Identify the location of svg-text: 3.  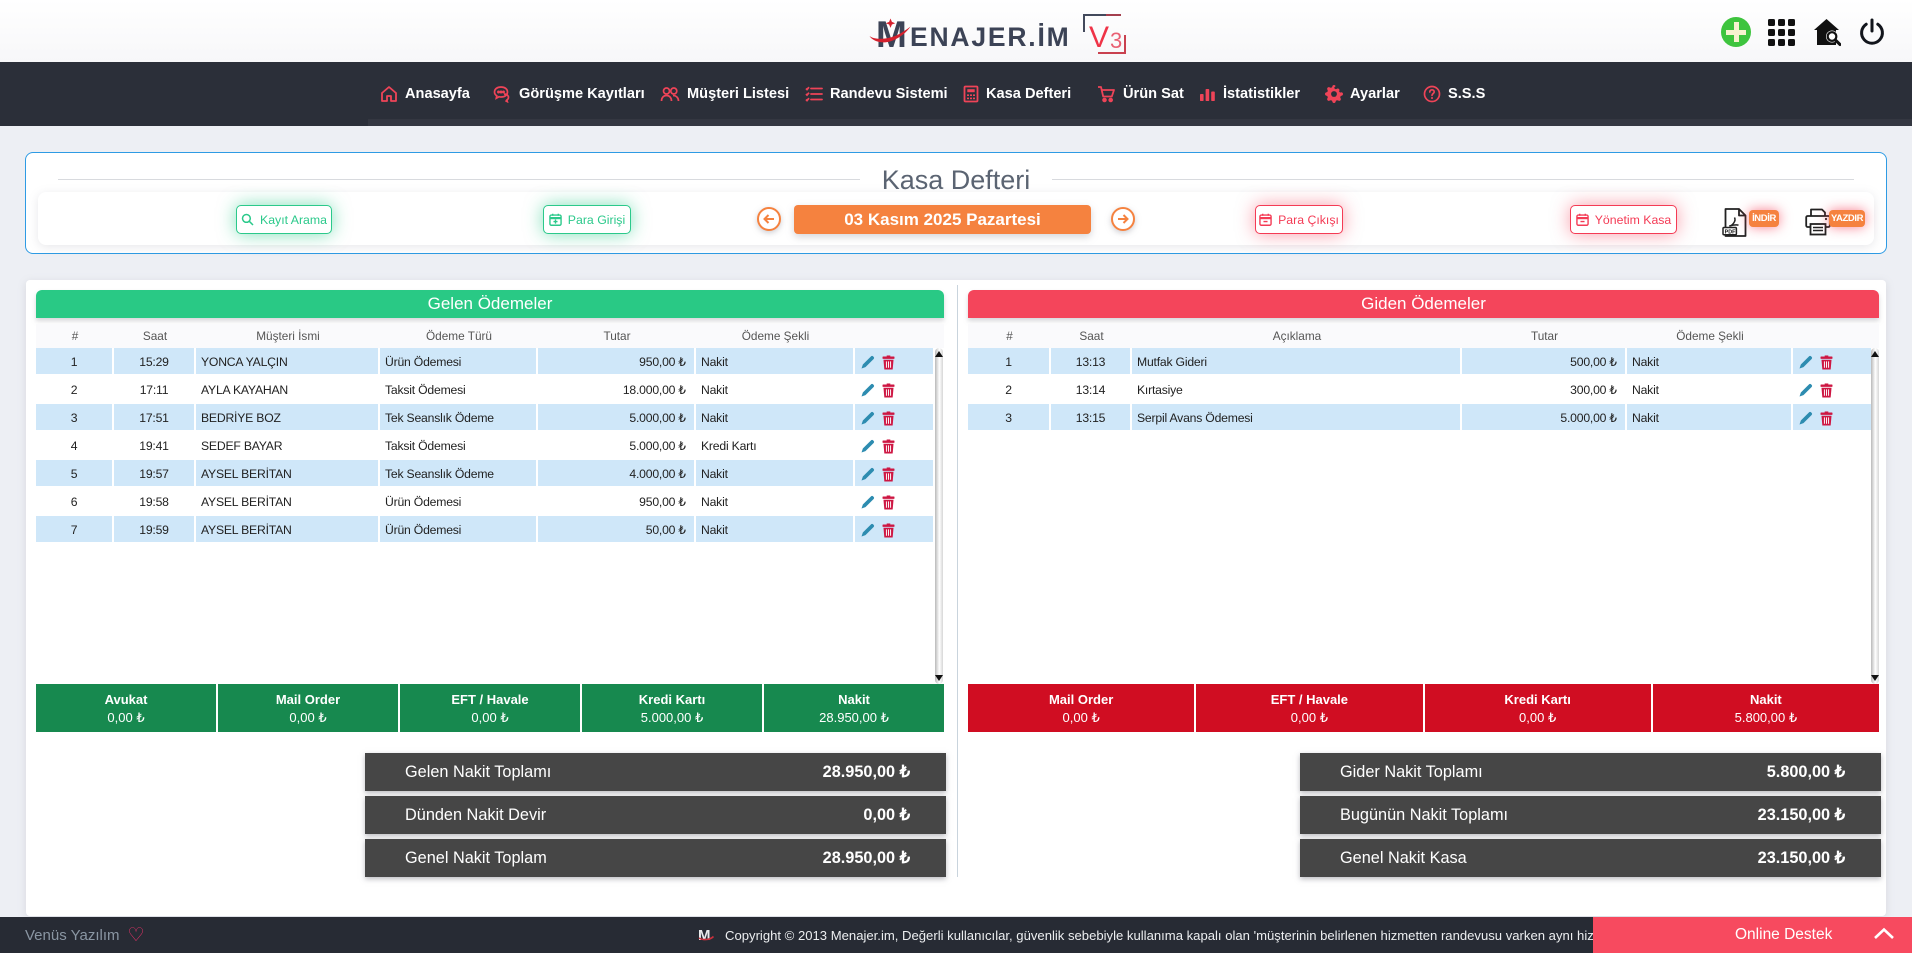
(1116, 40).